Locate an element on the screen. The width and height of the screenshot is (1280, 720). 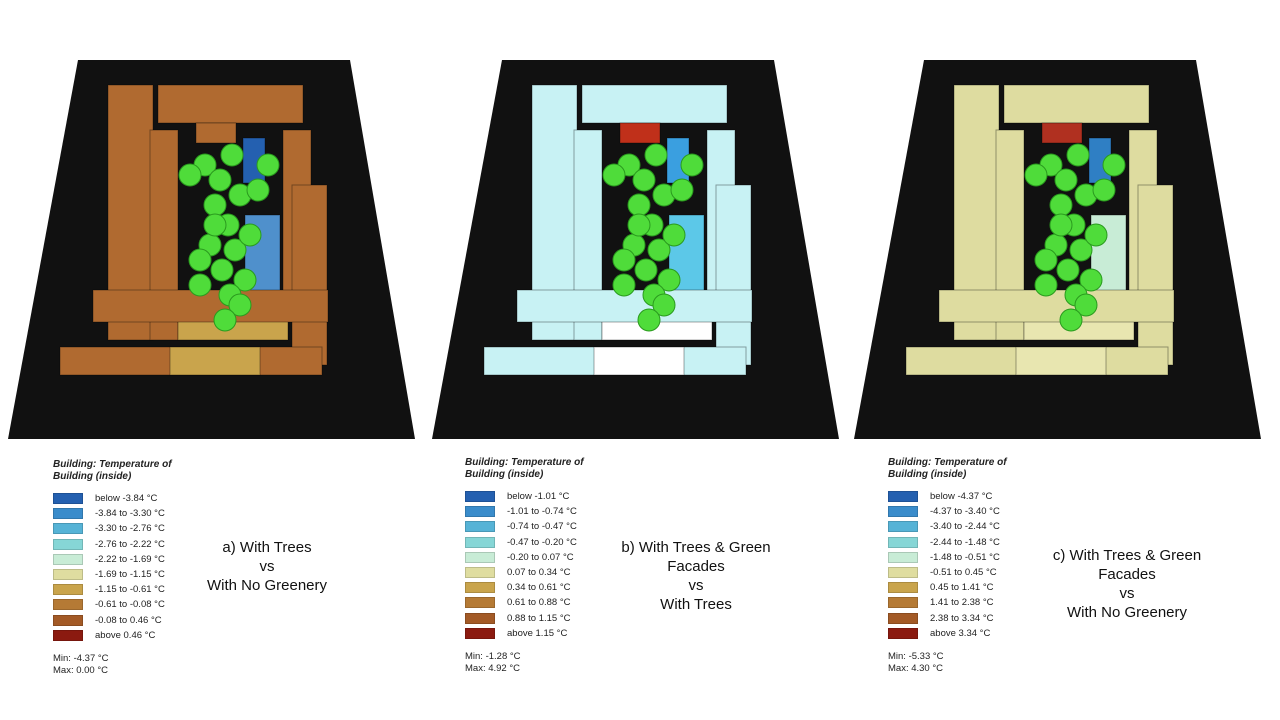
legend-label: -1.15 to -0.61 °C is located at coordinates (130, 590).